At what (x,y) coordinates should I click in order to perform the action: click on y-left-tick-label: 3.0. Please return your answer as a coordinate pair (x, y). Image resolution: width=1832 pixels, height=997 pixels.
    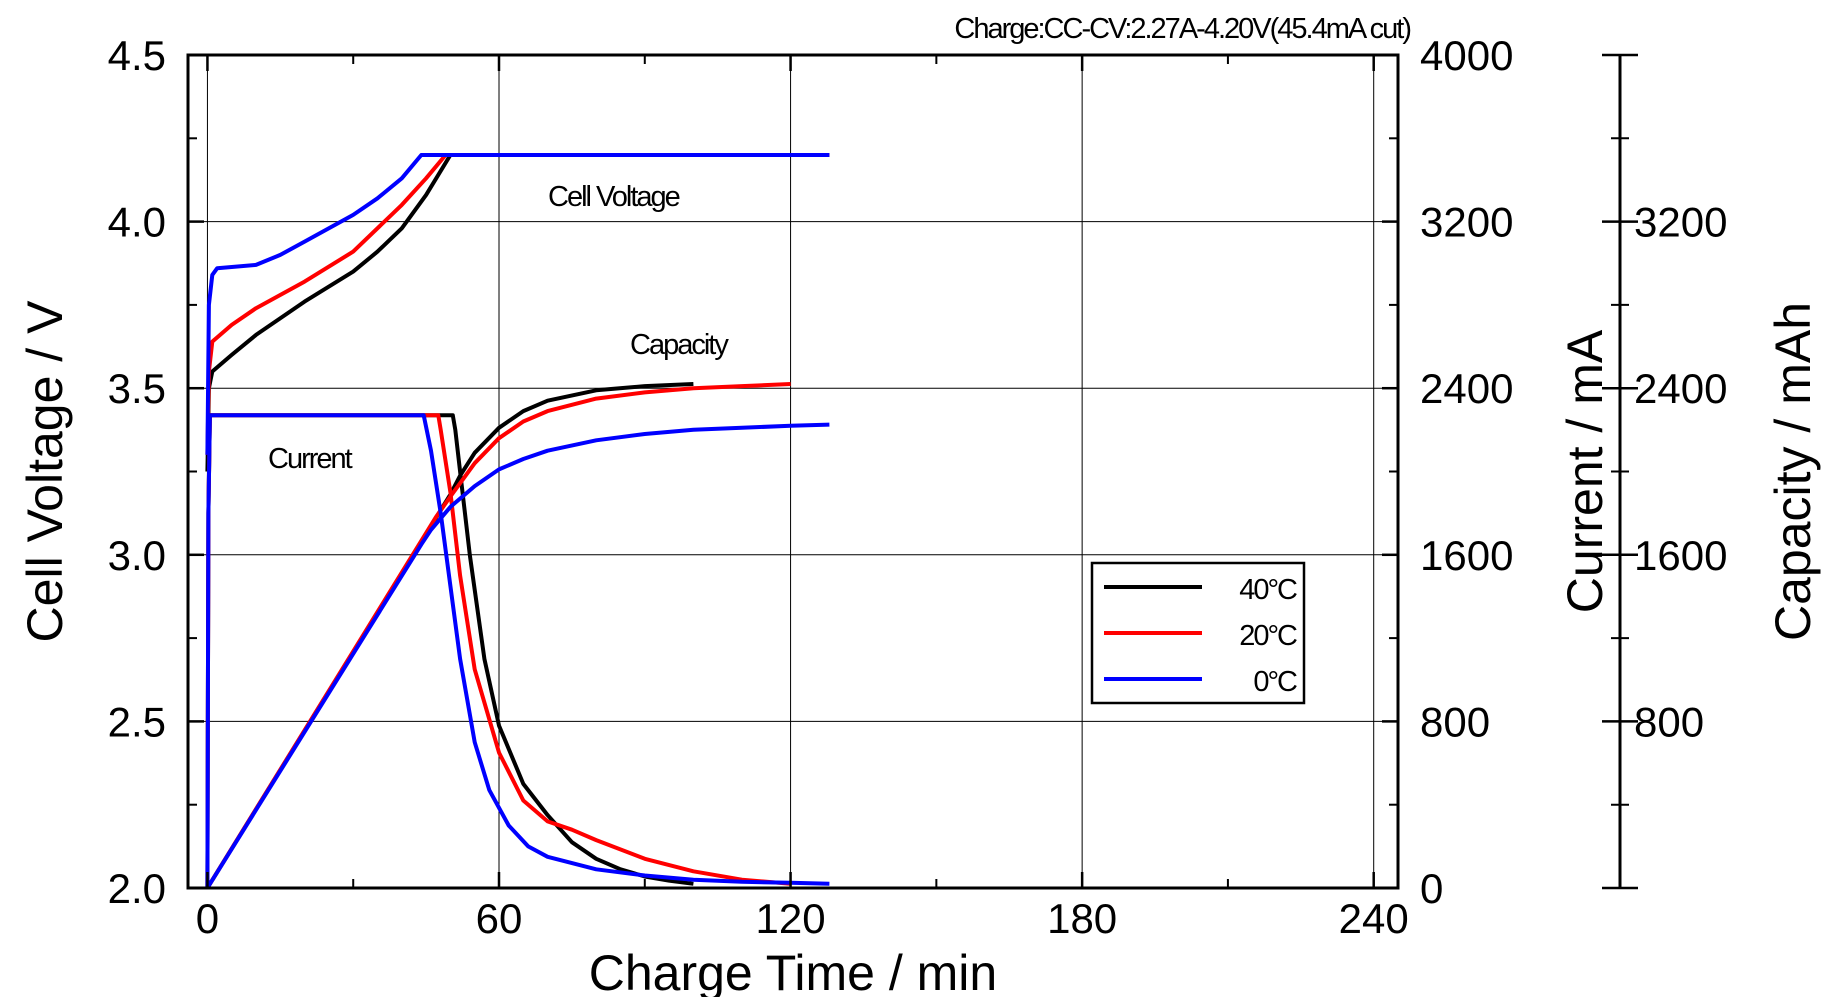
    Looking at the image, I should click on (137, 555).